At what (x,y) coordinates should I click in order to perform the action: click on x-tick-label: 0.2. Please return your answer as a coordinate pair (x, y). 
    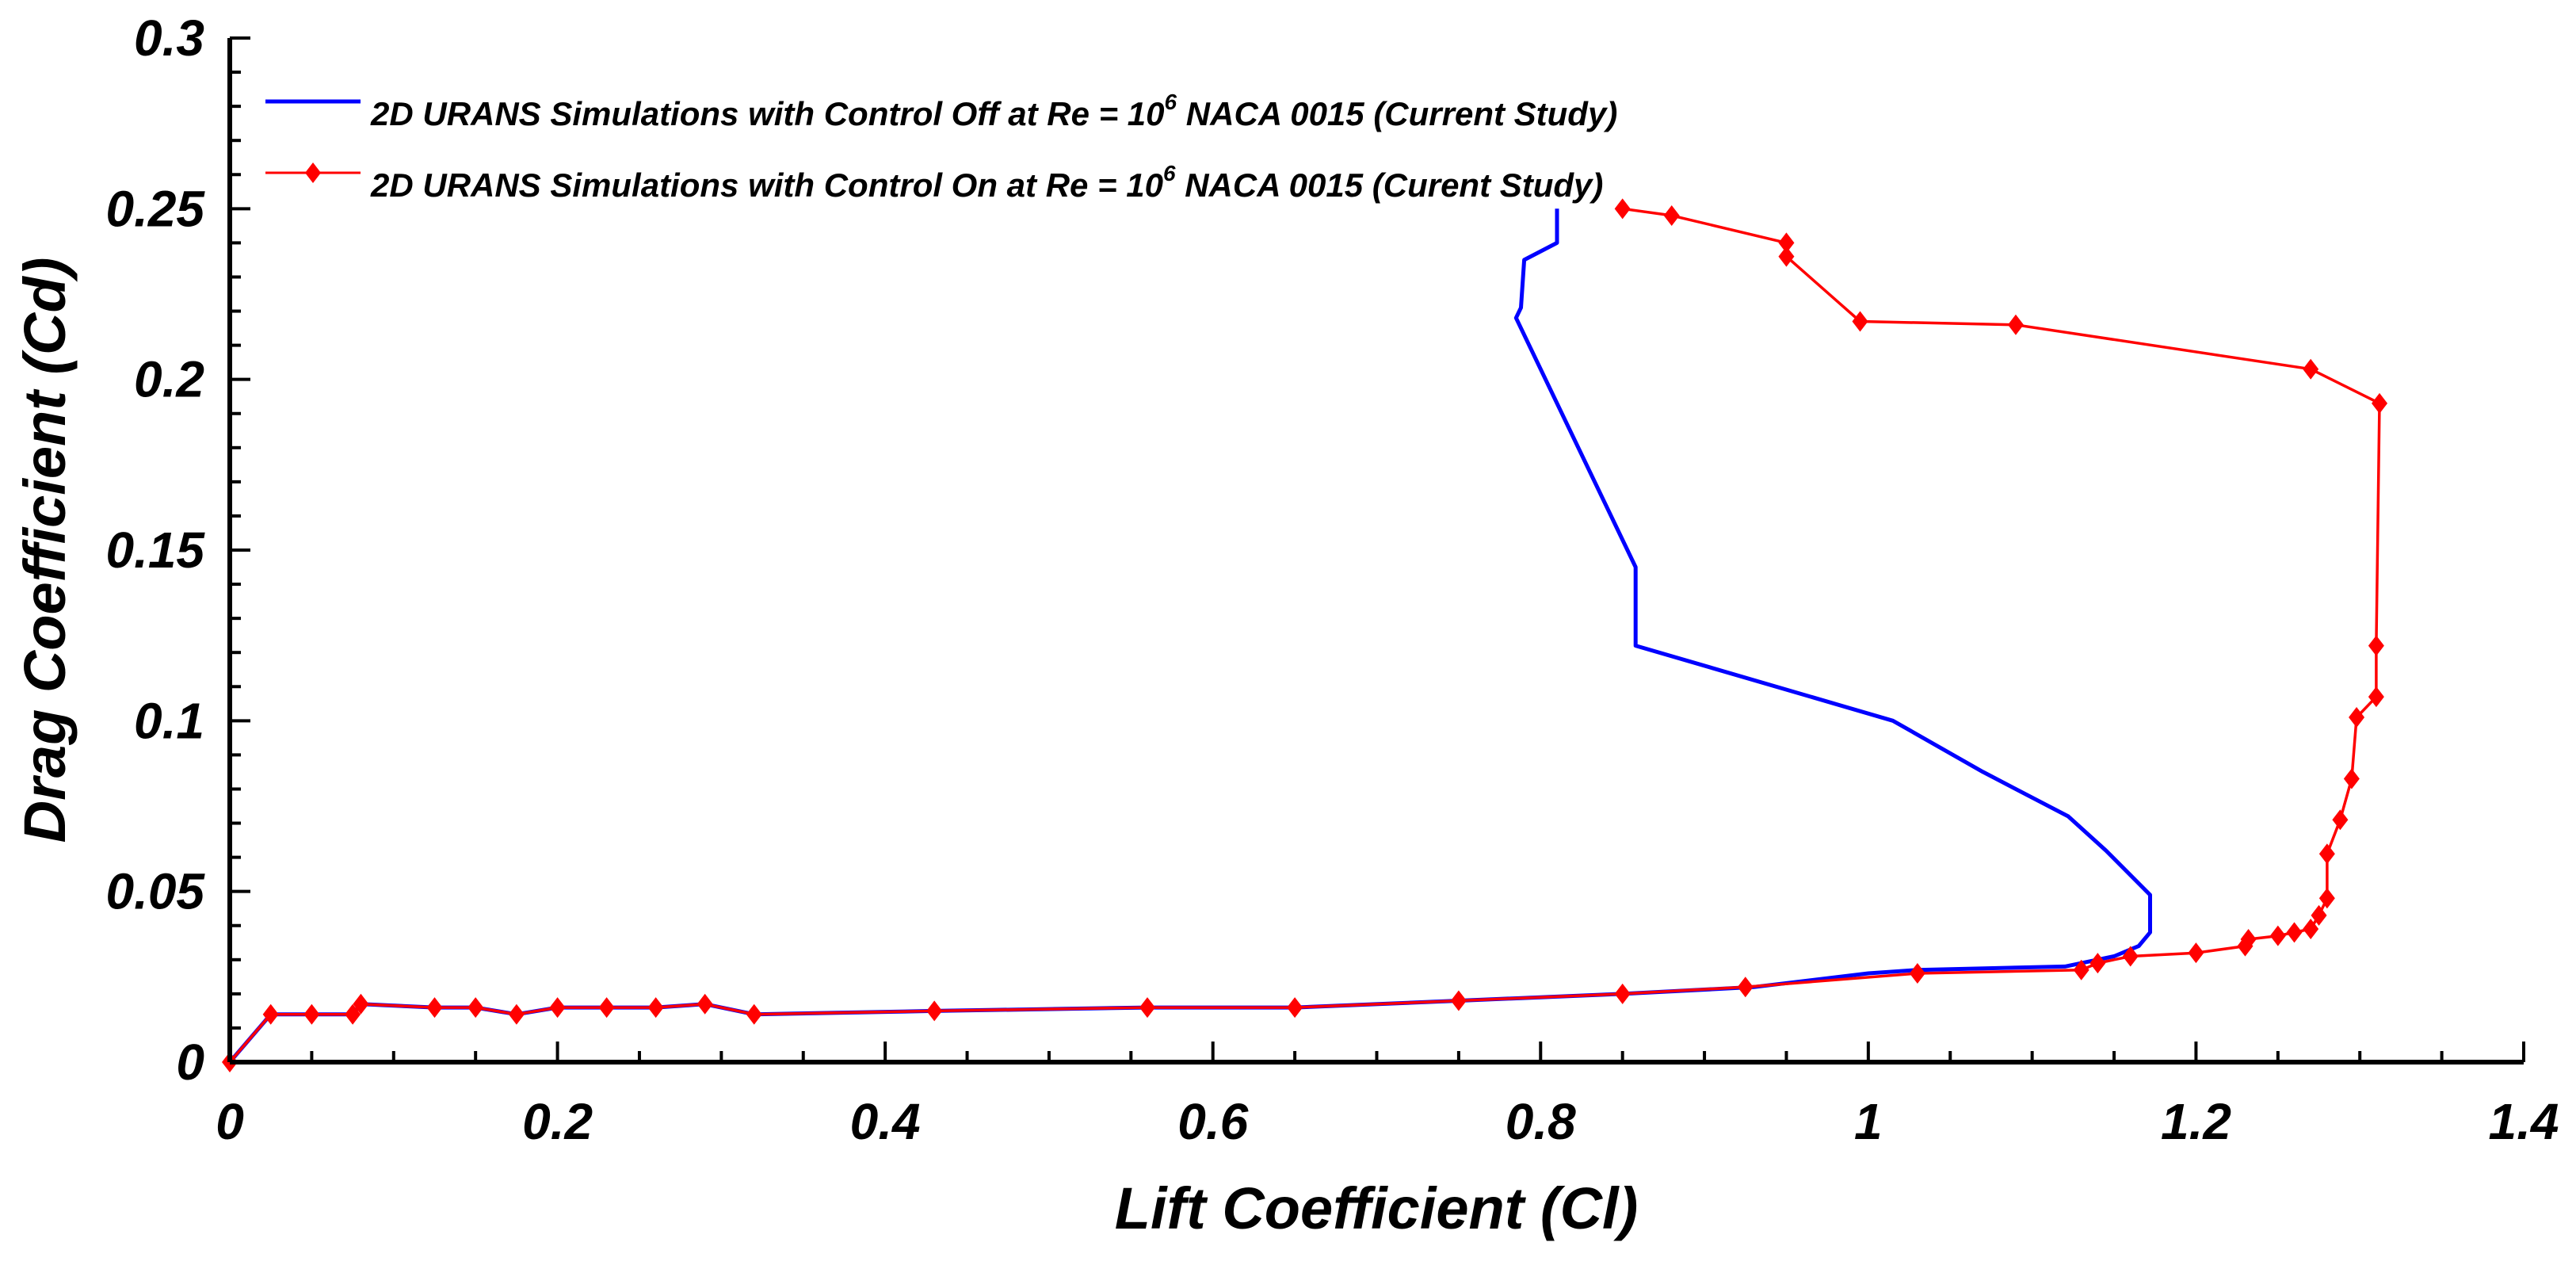
    Looking at the image, I should click on (557, 1121).